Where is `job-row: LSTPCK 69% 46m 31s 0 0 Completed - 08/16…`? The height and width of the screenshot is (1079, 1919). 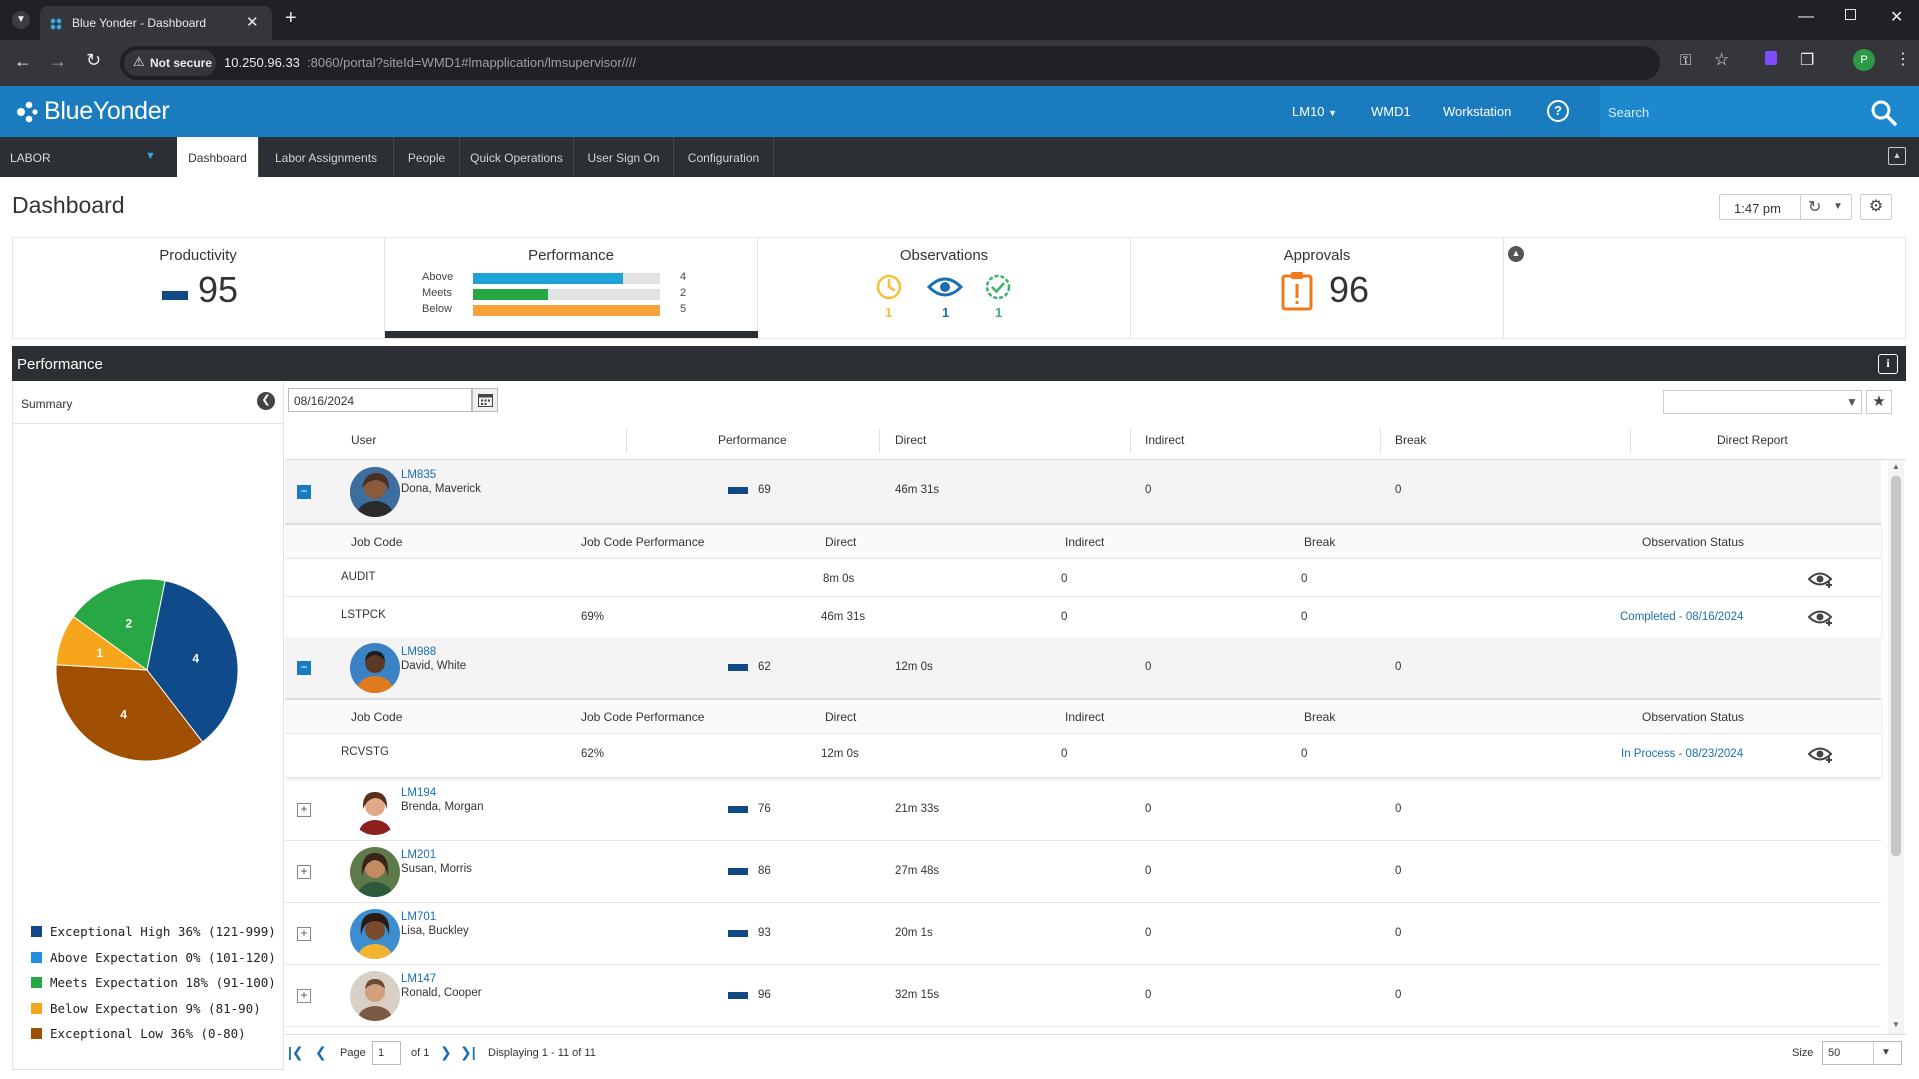 job-row: LSTPCK 69% 46m 31s 0 0 Completed - 08/16… is located at coordinates (1083, 616).